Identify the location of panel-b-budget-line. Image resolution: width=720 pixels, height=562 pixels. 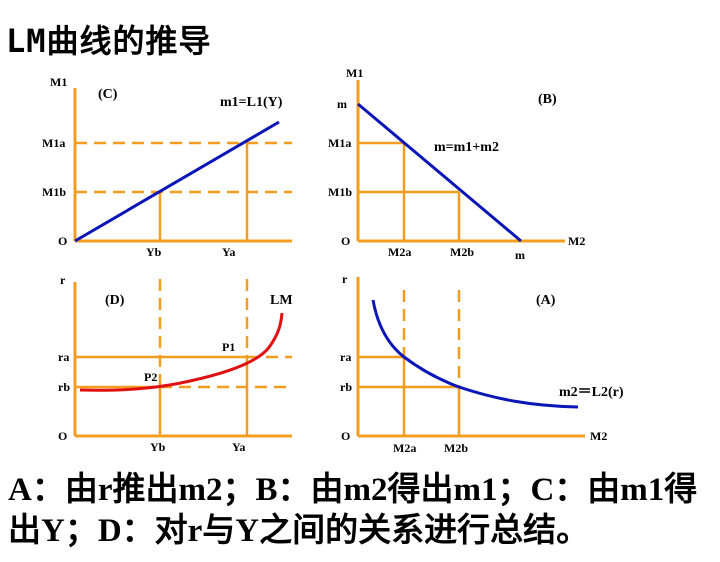
(439, 172).